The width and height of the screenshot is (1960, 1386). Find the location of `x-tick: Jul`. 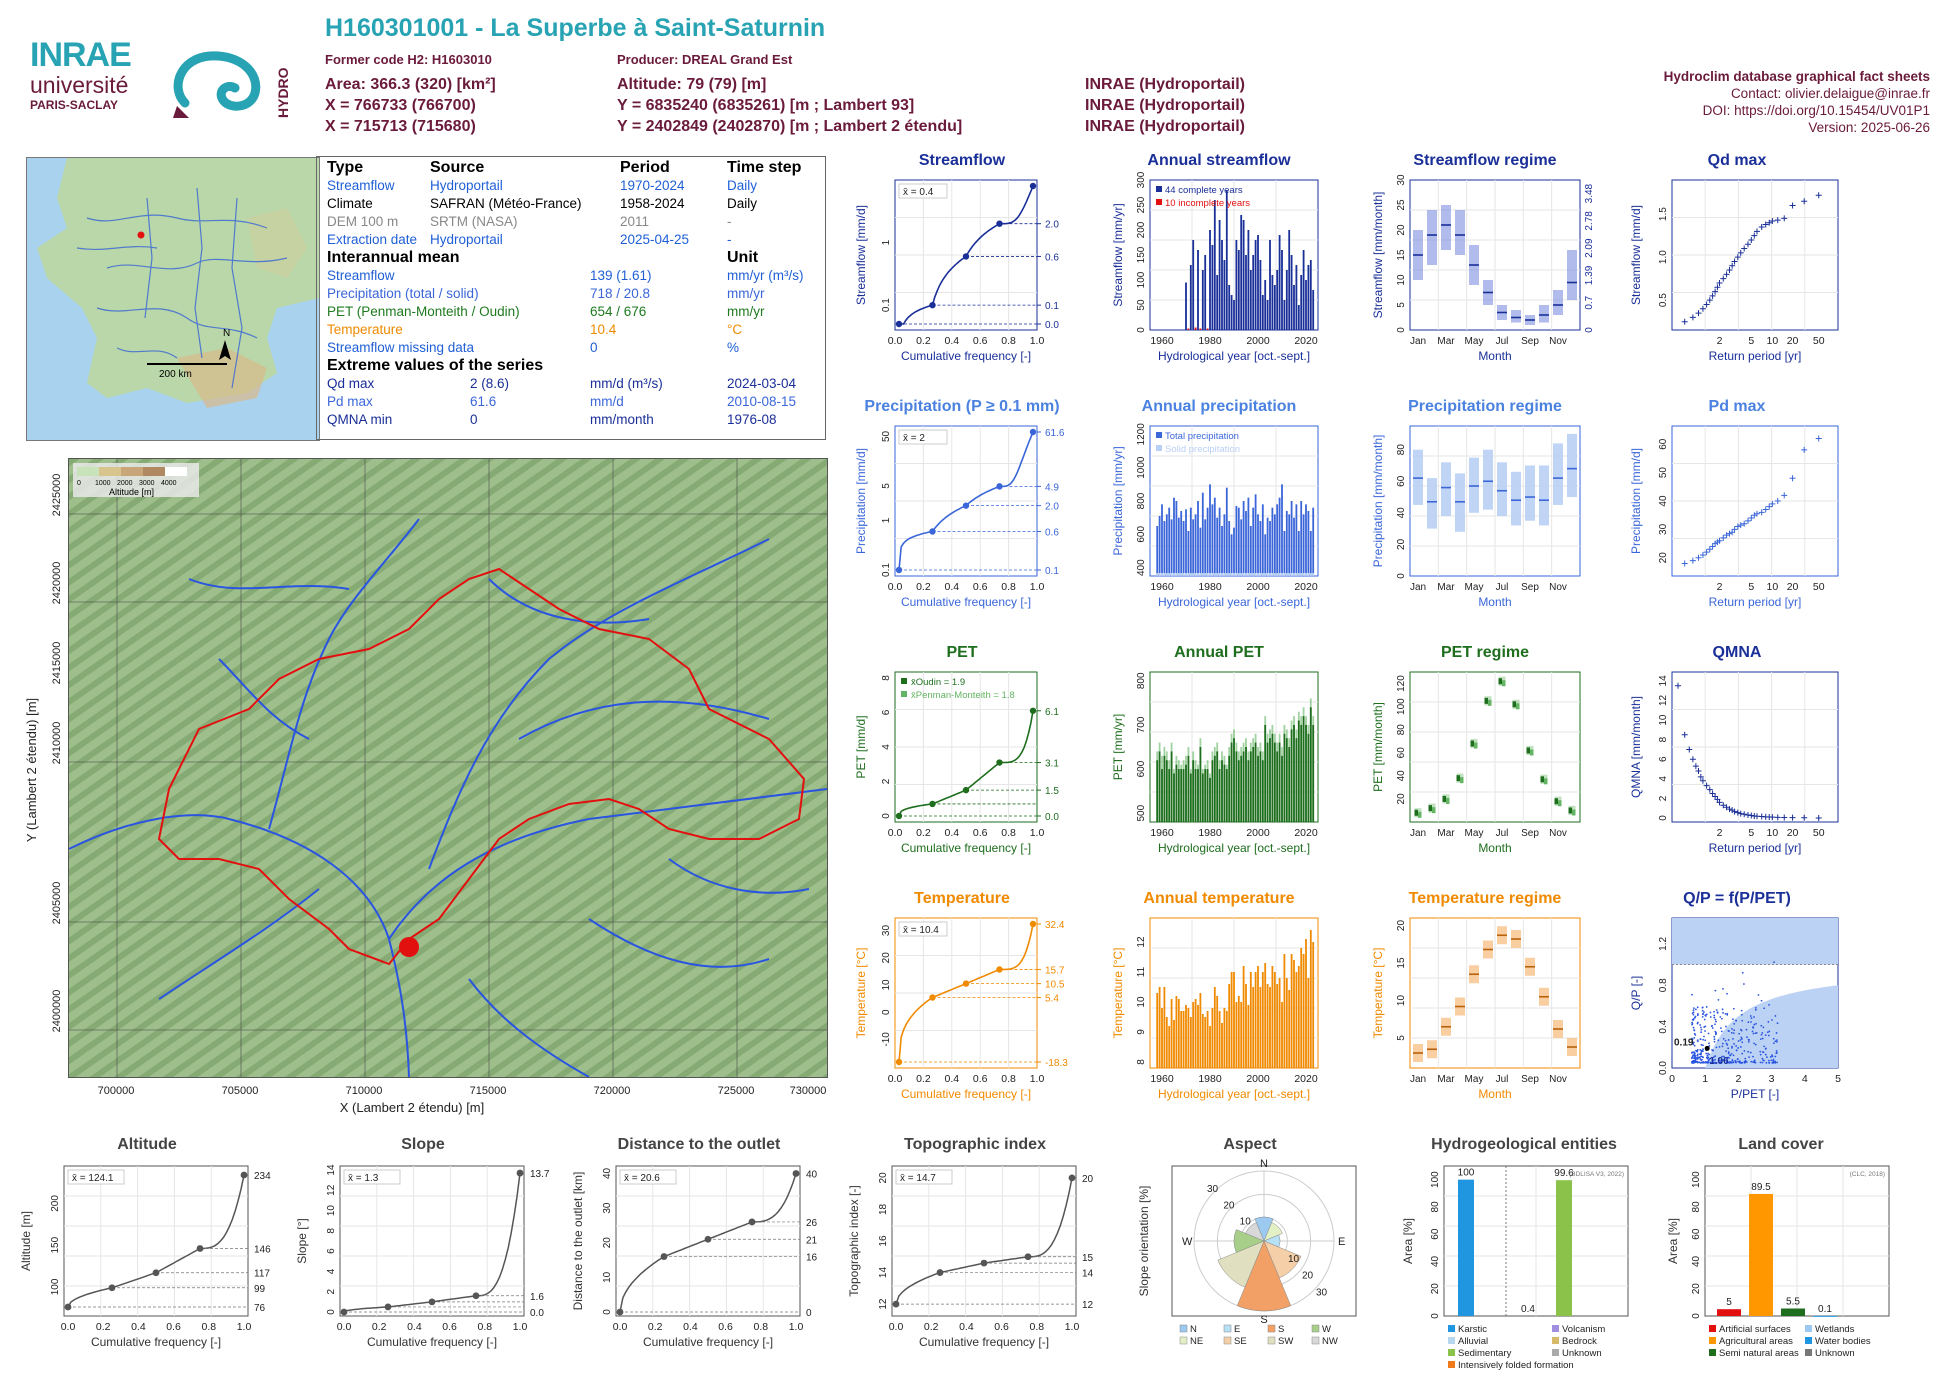

x-tick: Jul is located at coordinates (1502, 1079).